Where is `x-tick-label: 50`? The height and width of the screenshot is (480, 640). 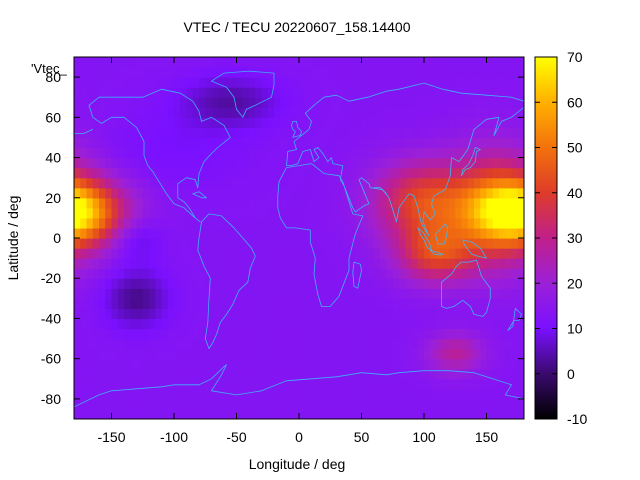 x-tick-label: 50 is located at coordinates (362, 437).